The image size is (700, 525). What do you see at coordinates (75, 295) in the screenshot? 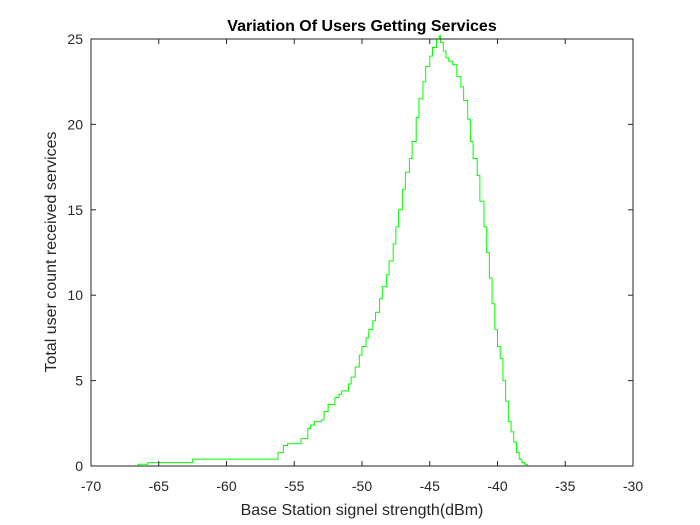
I see `y-tick-label: 10` at bounding box center [75, 295].